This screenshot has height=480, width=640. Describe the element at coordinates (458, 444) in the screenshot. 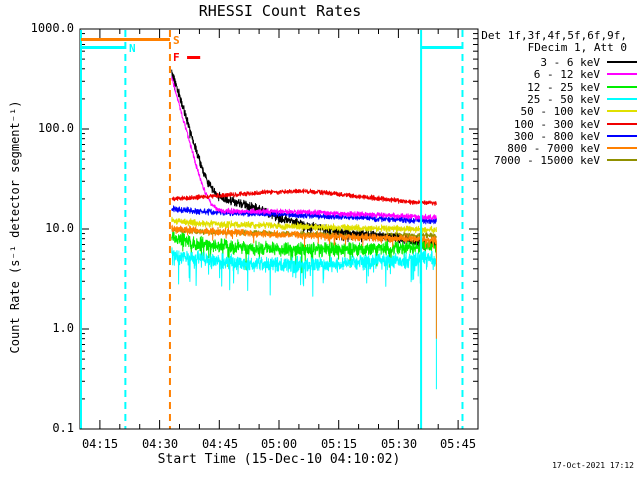

I see `x-tick-0545: 05:45` at that location.